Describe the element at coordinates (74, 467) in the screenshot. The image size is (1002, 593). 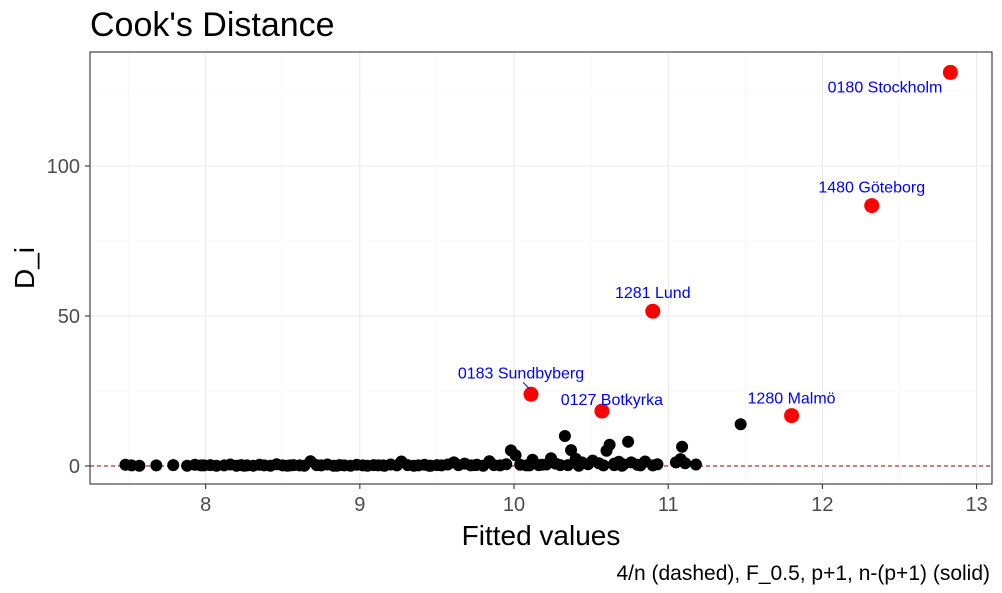
I see `y-tick-label: 0` at that location.